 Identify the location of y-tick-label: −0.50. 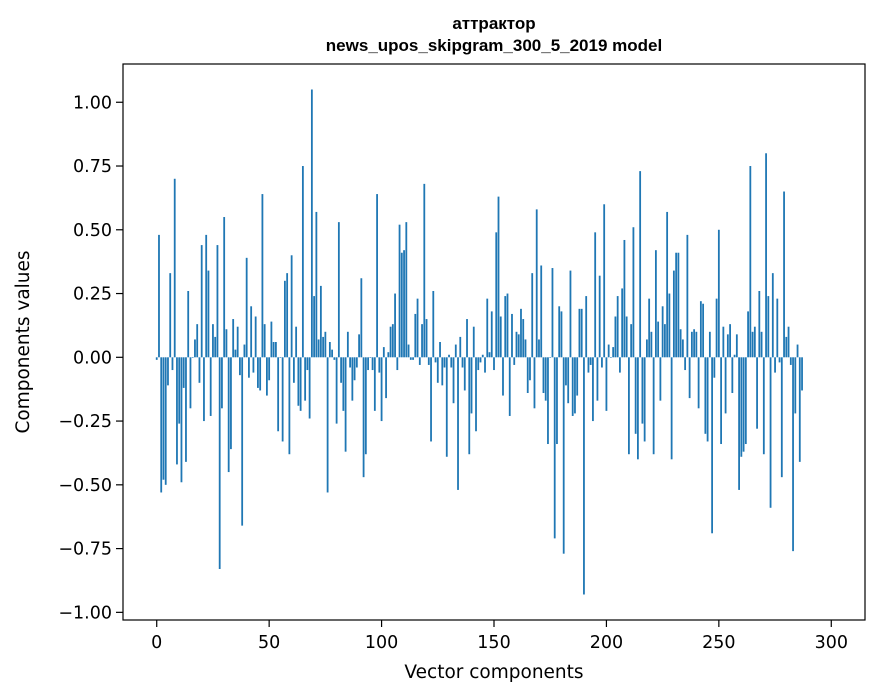
(85, 486).